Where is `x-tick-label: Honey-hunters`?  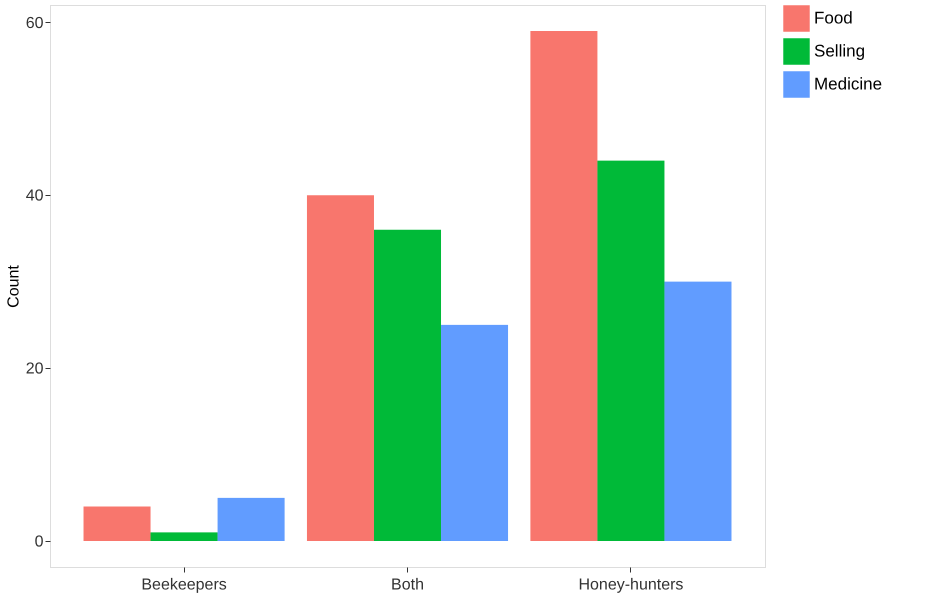 x-tick-label: Honey-hunters is located at coordinates (631, 585).